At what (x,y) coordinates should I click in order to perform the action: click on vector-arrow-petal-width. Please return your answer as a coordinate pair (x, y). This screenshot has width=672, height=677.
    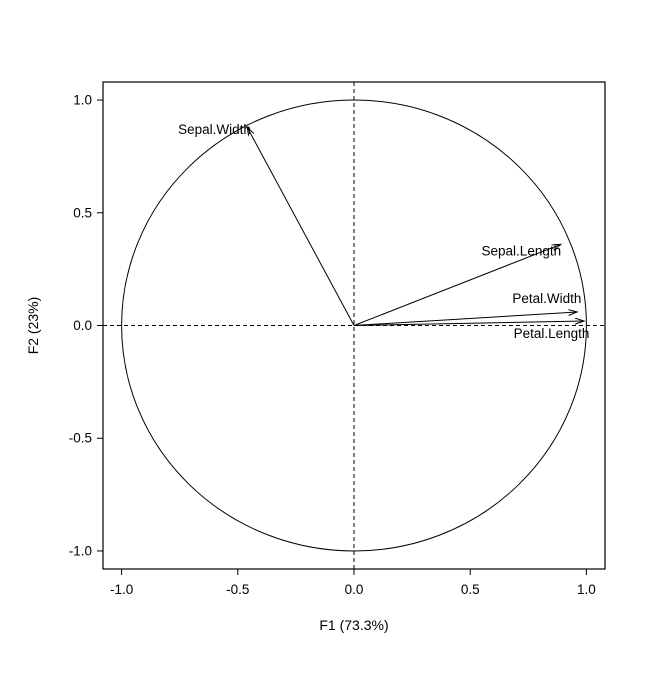
    Looking at the image, I should click on (465, 319).